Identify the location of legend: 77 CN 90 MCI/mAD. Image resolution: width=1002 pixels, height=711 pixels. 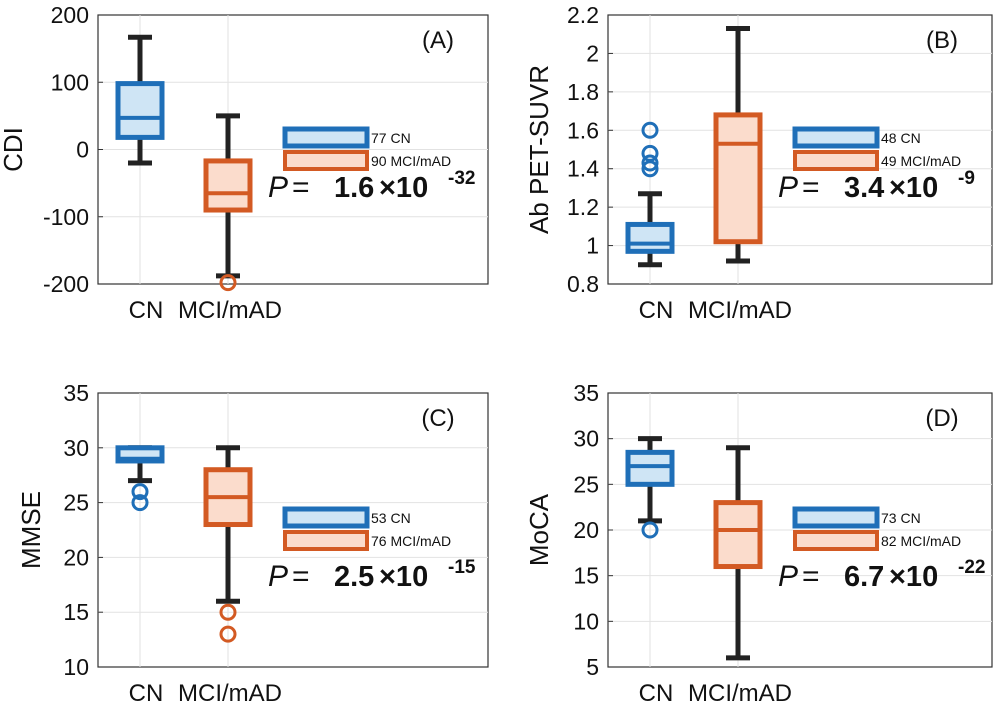
(366, 148).